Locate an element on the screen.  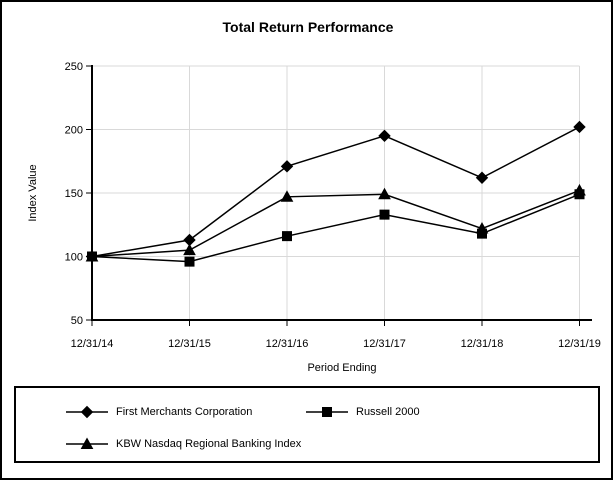
x-tick-label: 12/31/15 is located at coordinates (189, 344).